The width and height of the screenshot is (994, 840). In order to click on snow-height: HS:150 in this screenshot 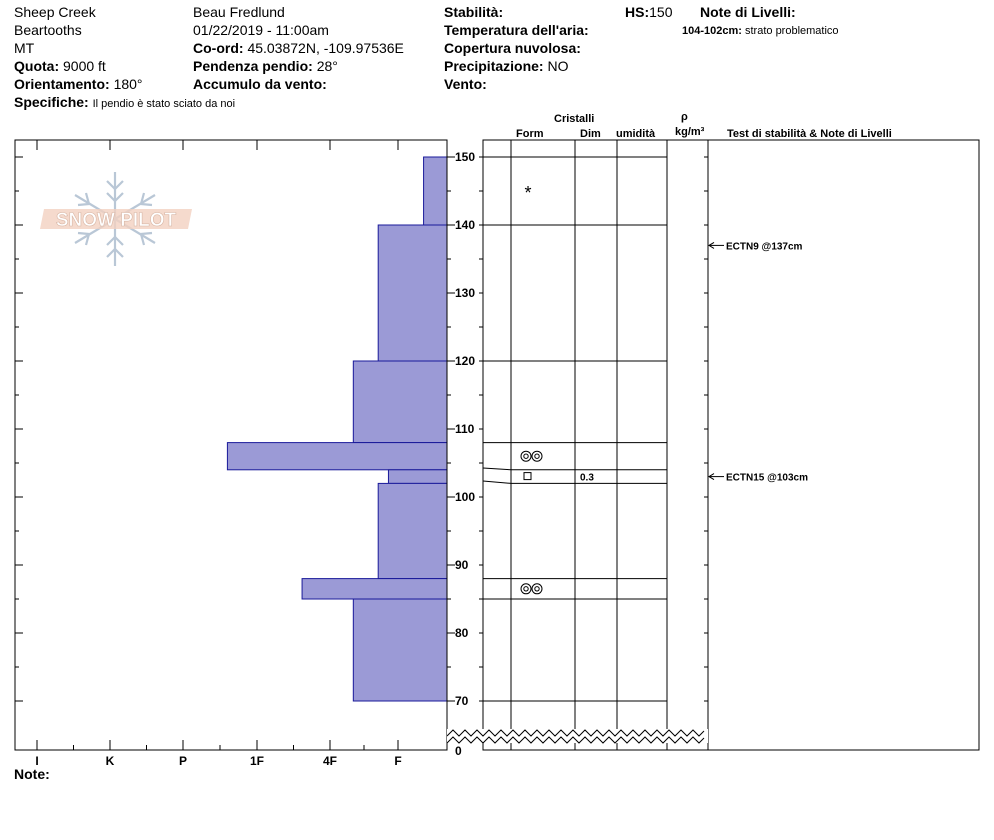, I will do `click(648, 12)`.